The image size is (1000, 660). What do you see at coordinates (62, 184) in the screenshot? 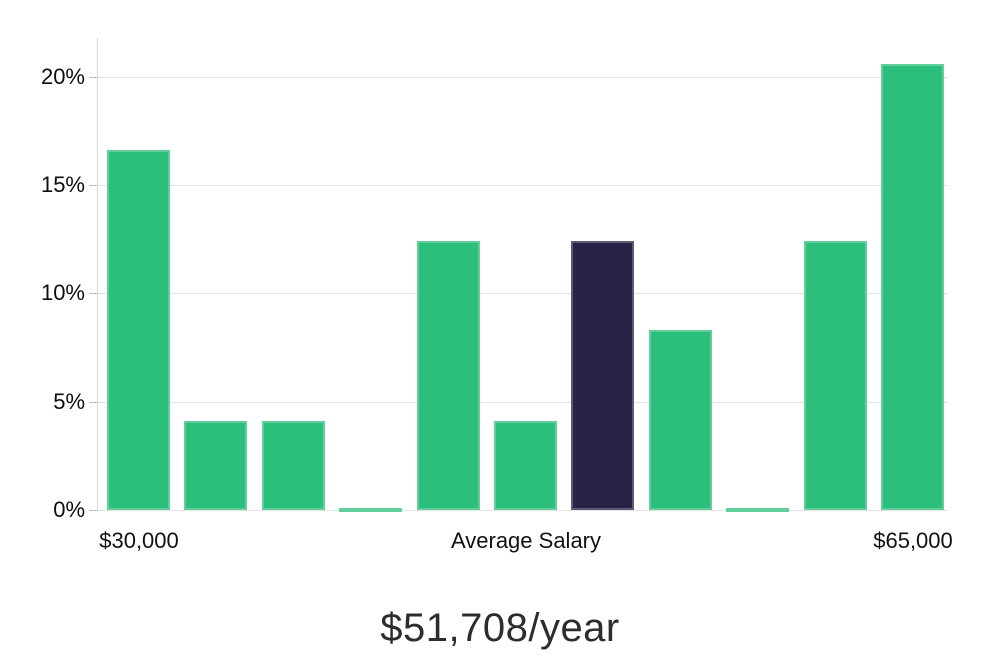
I see `y-axis-label: 15%` at bounding box center [62, 184].